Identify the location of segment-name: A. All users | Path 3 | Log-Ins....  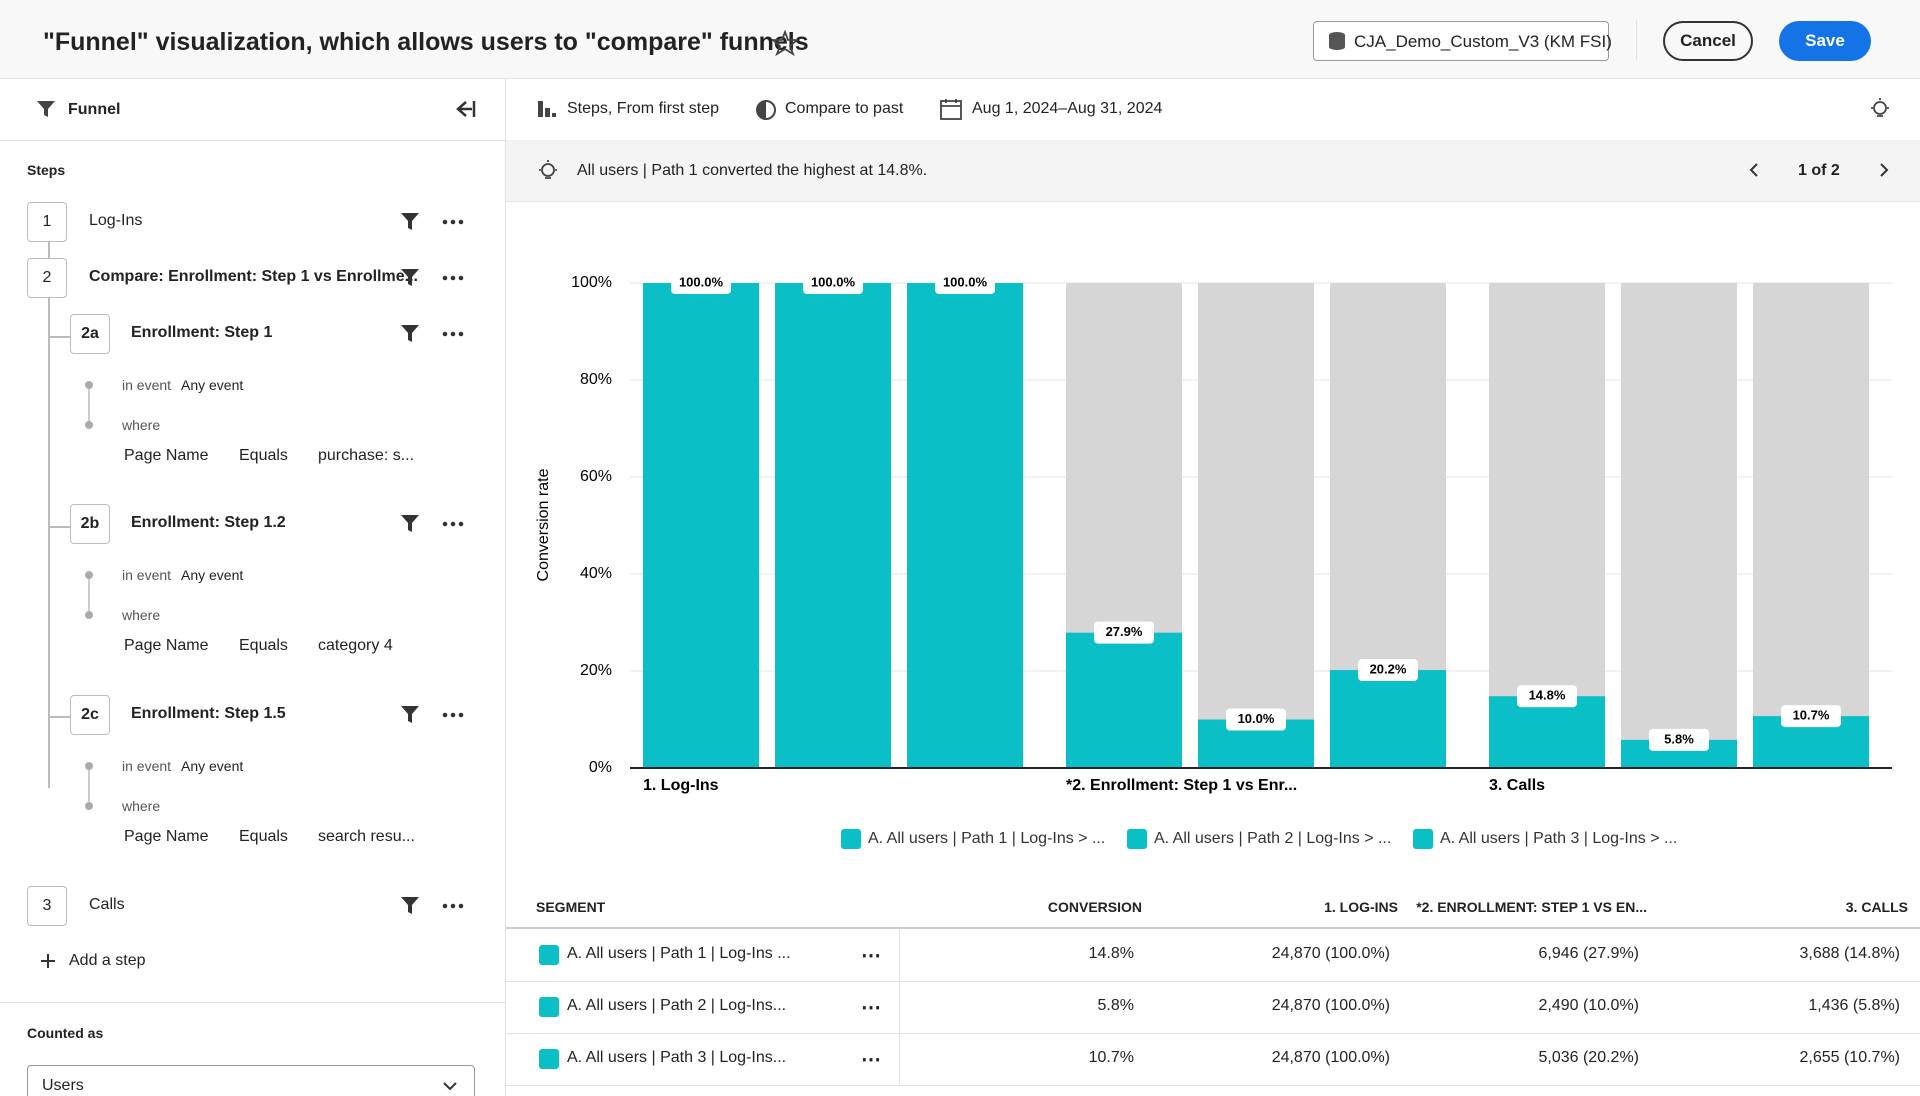
(677, 1057).